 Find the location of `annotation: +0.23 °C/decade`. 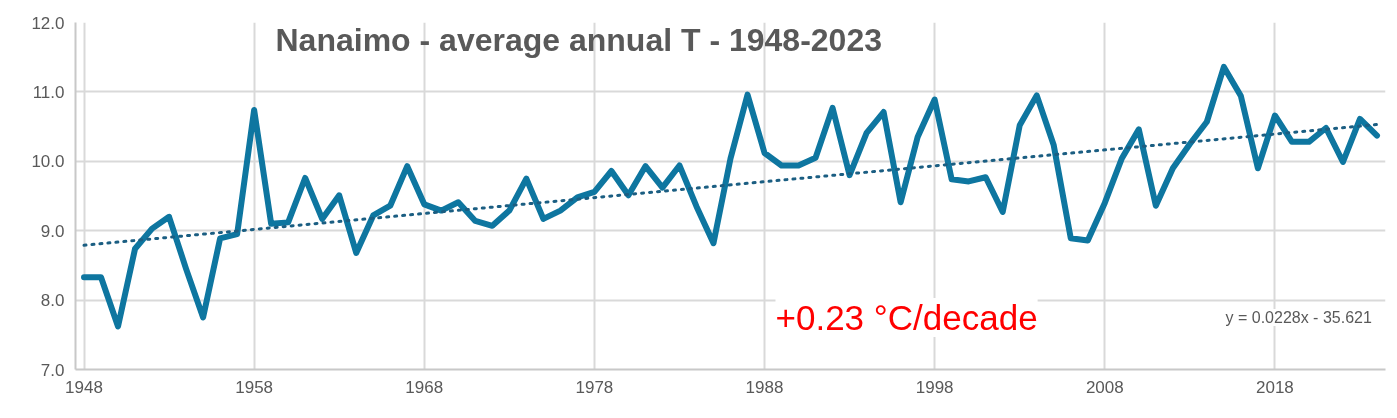

annotation: +0.23 °C/decade is located at coordinates (906, 317).